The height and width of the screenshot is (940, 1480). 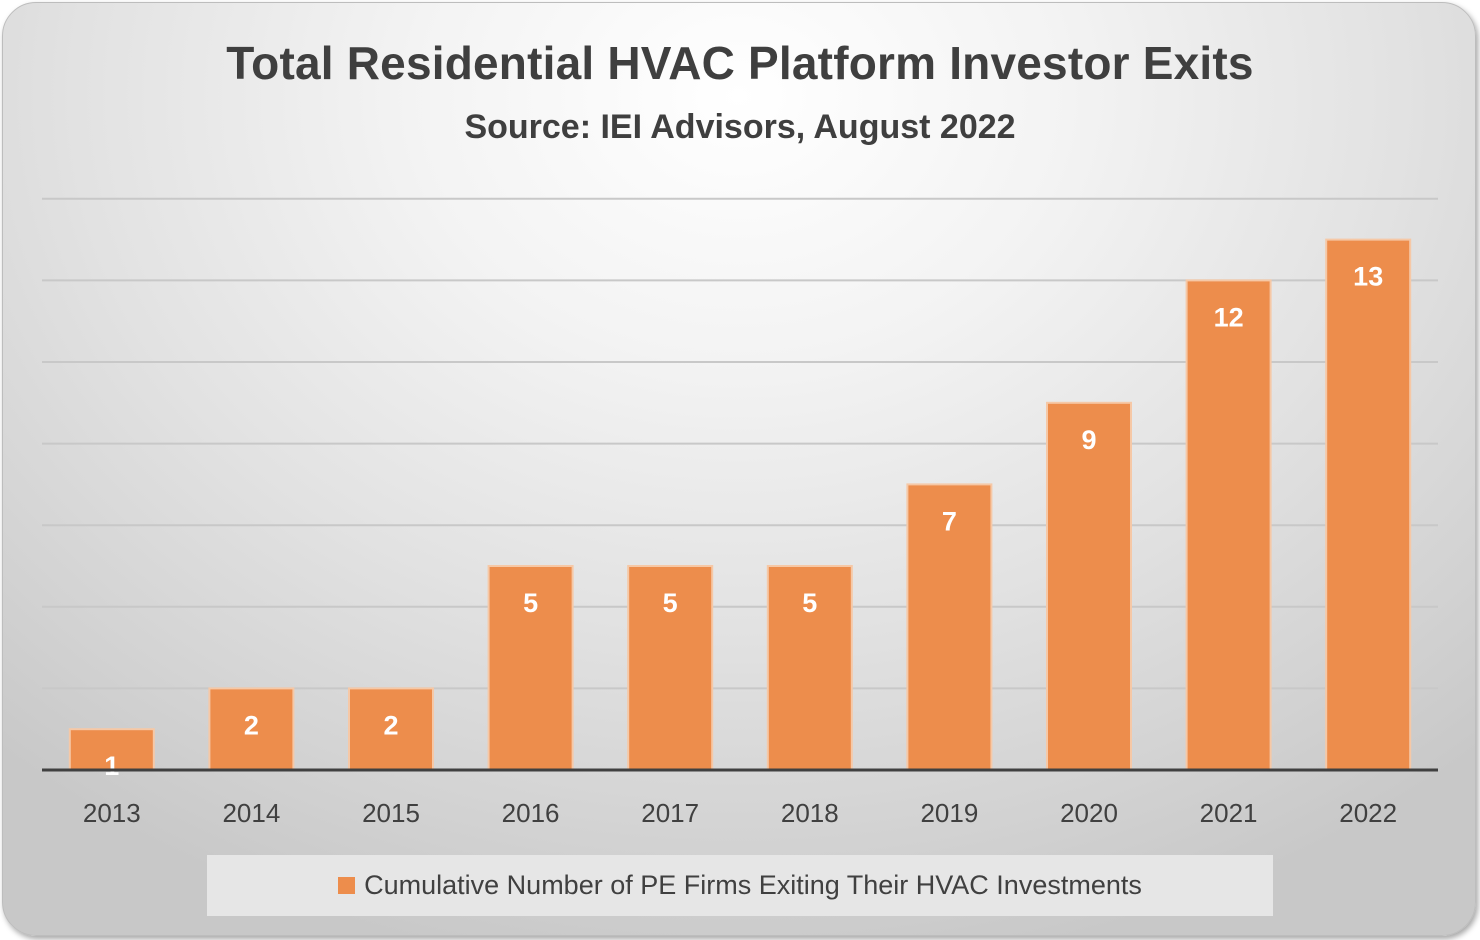 What do you see at coordinates (1088, 440) in the screenshot?
I see `data-label-2020: 9` at bounding box center [1088, 440].